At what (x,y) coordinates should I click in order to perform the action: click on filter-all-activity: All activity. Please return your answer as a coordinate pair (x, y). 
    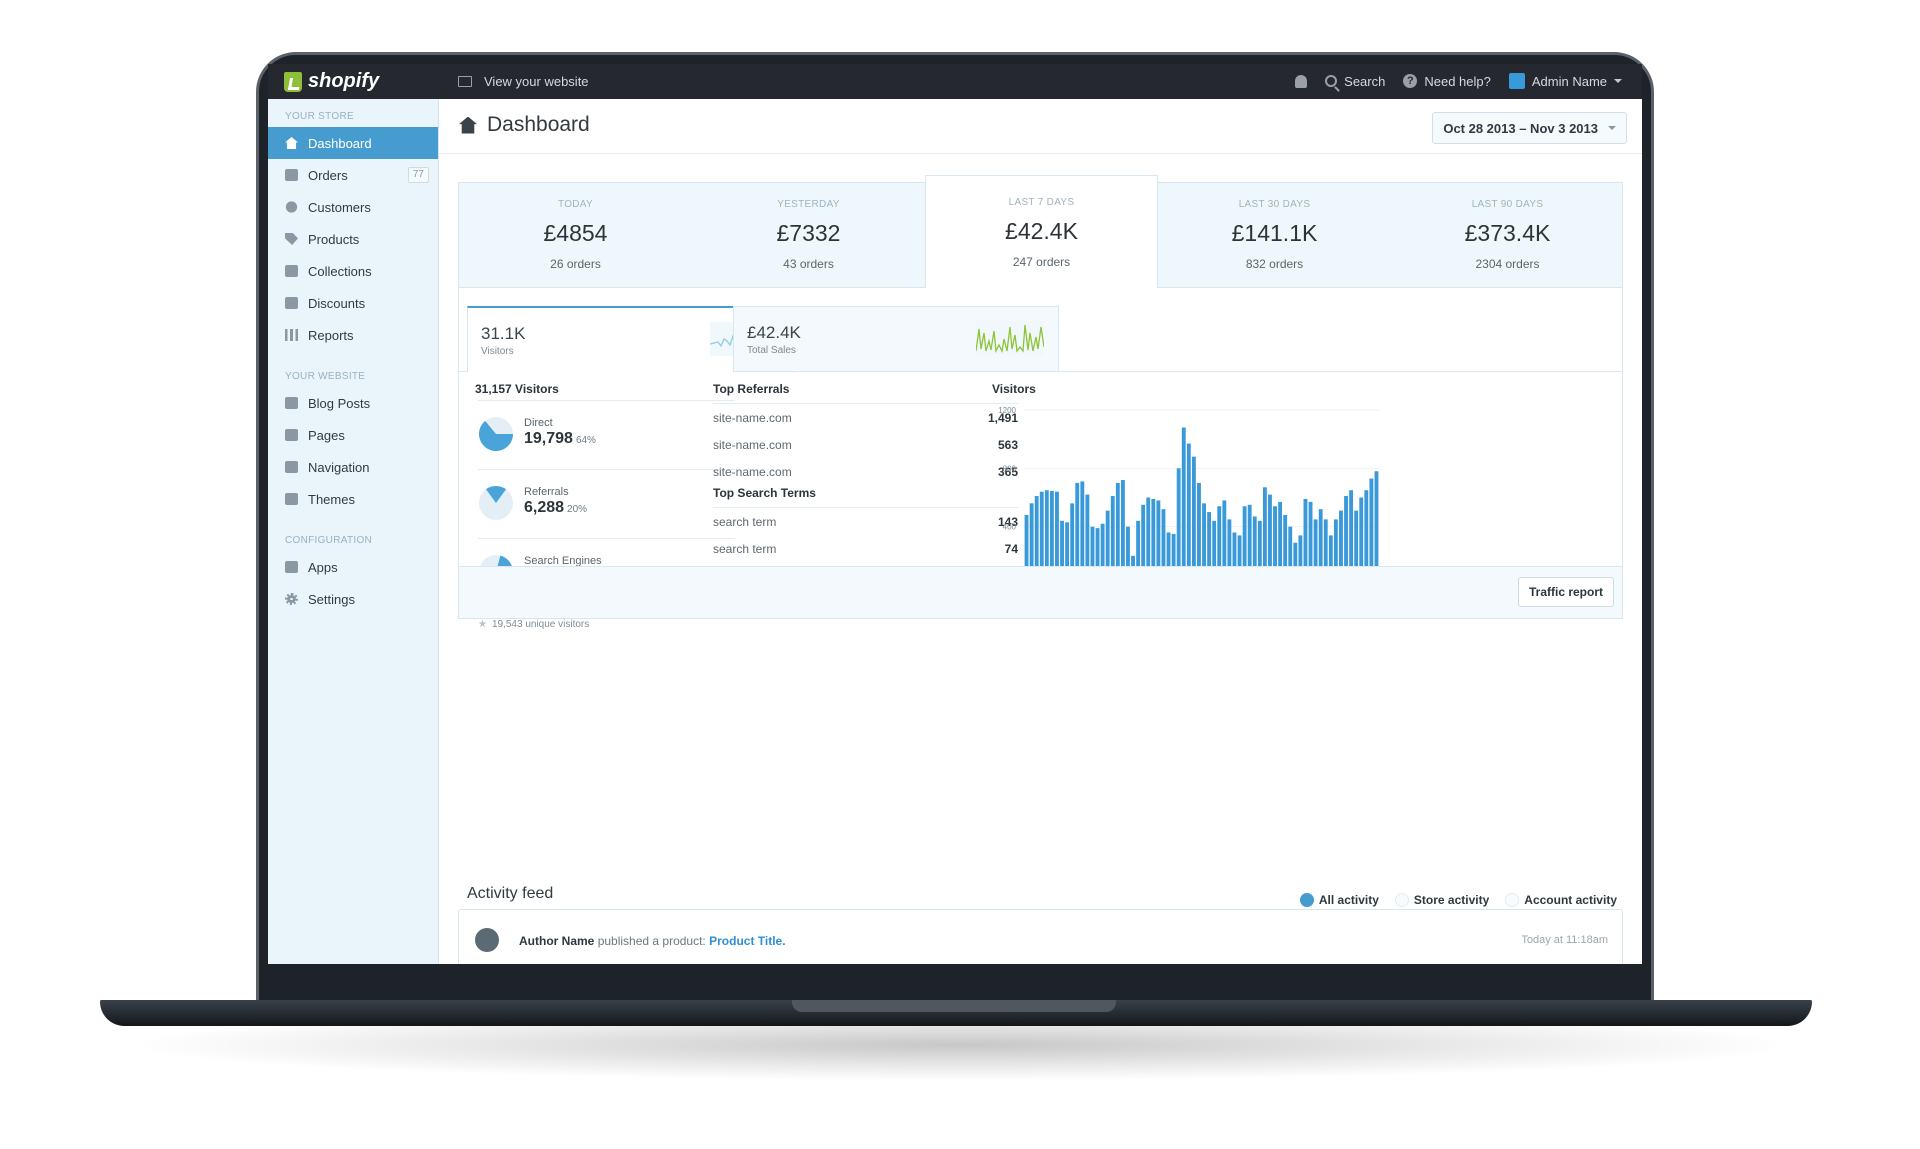
    Looking at the image, I should click on (1339, 900).